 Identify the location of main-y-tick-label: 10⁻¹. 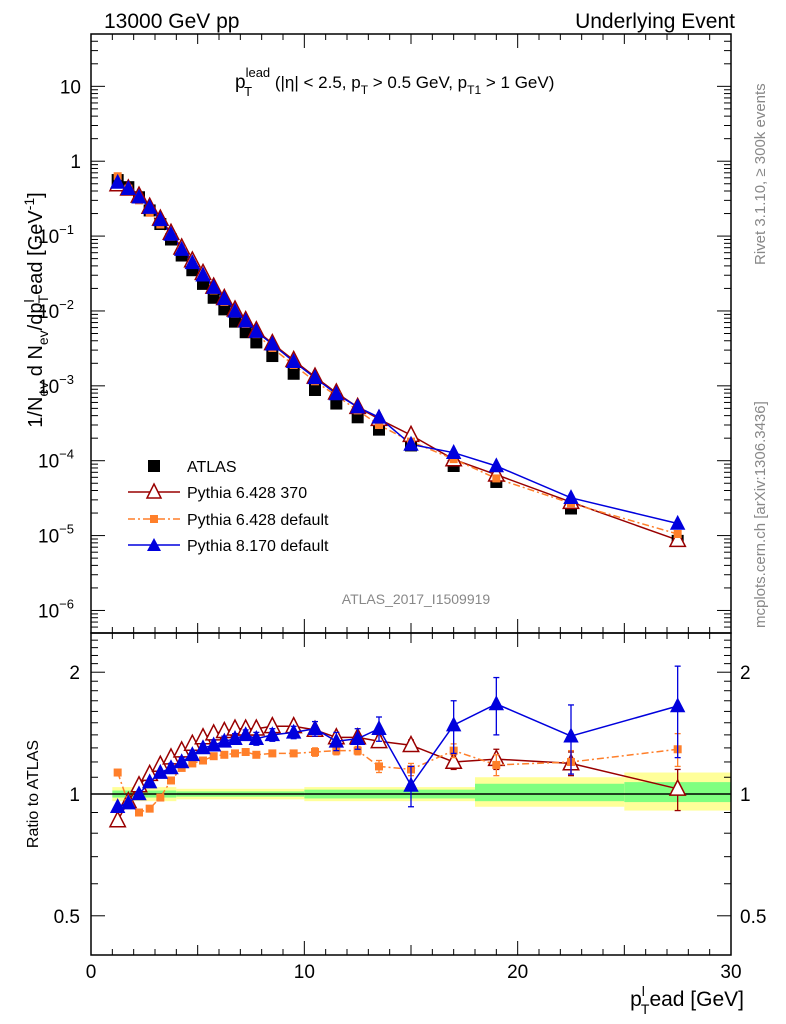
(56, 235).